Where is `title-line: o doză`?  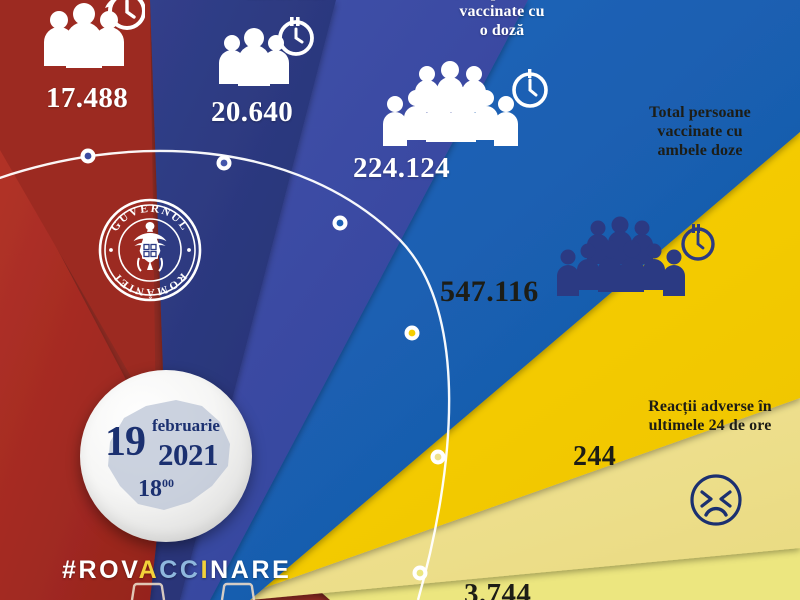
title-line: o doză is located at coordinates (502, 30).